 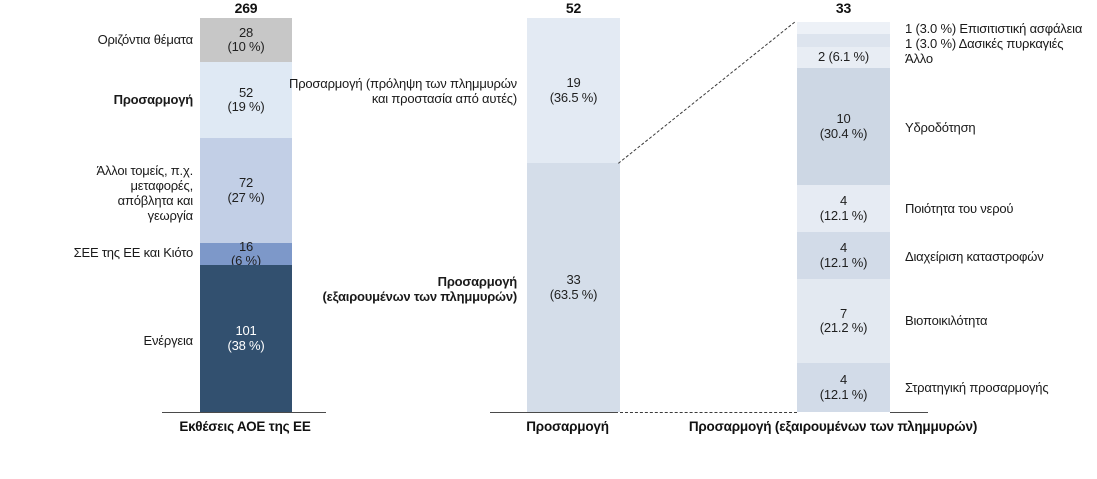 I want to click on segment-ydrodotisi: 10 (30.4 %), so click(x=843, y=126).